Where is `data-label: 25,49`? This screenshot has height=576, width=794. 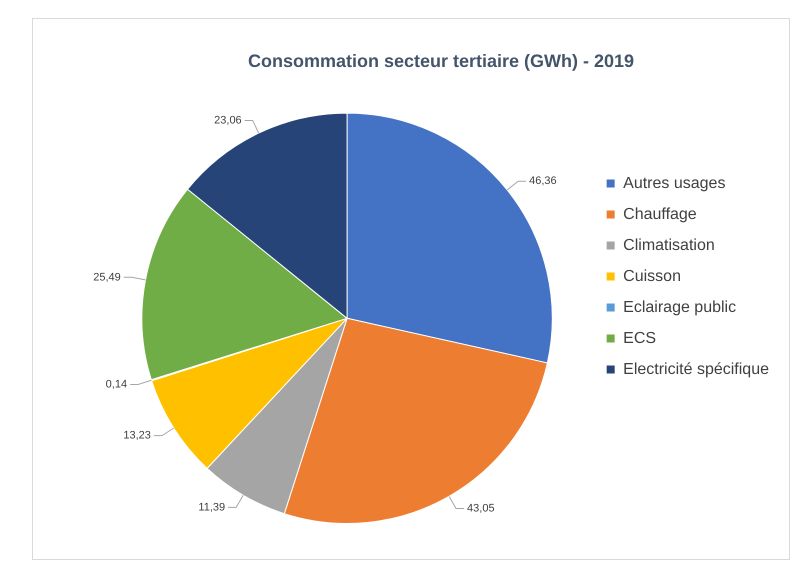
data-label: 25,49 is located at coordinates (107, 277).